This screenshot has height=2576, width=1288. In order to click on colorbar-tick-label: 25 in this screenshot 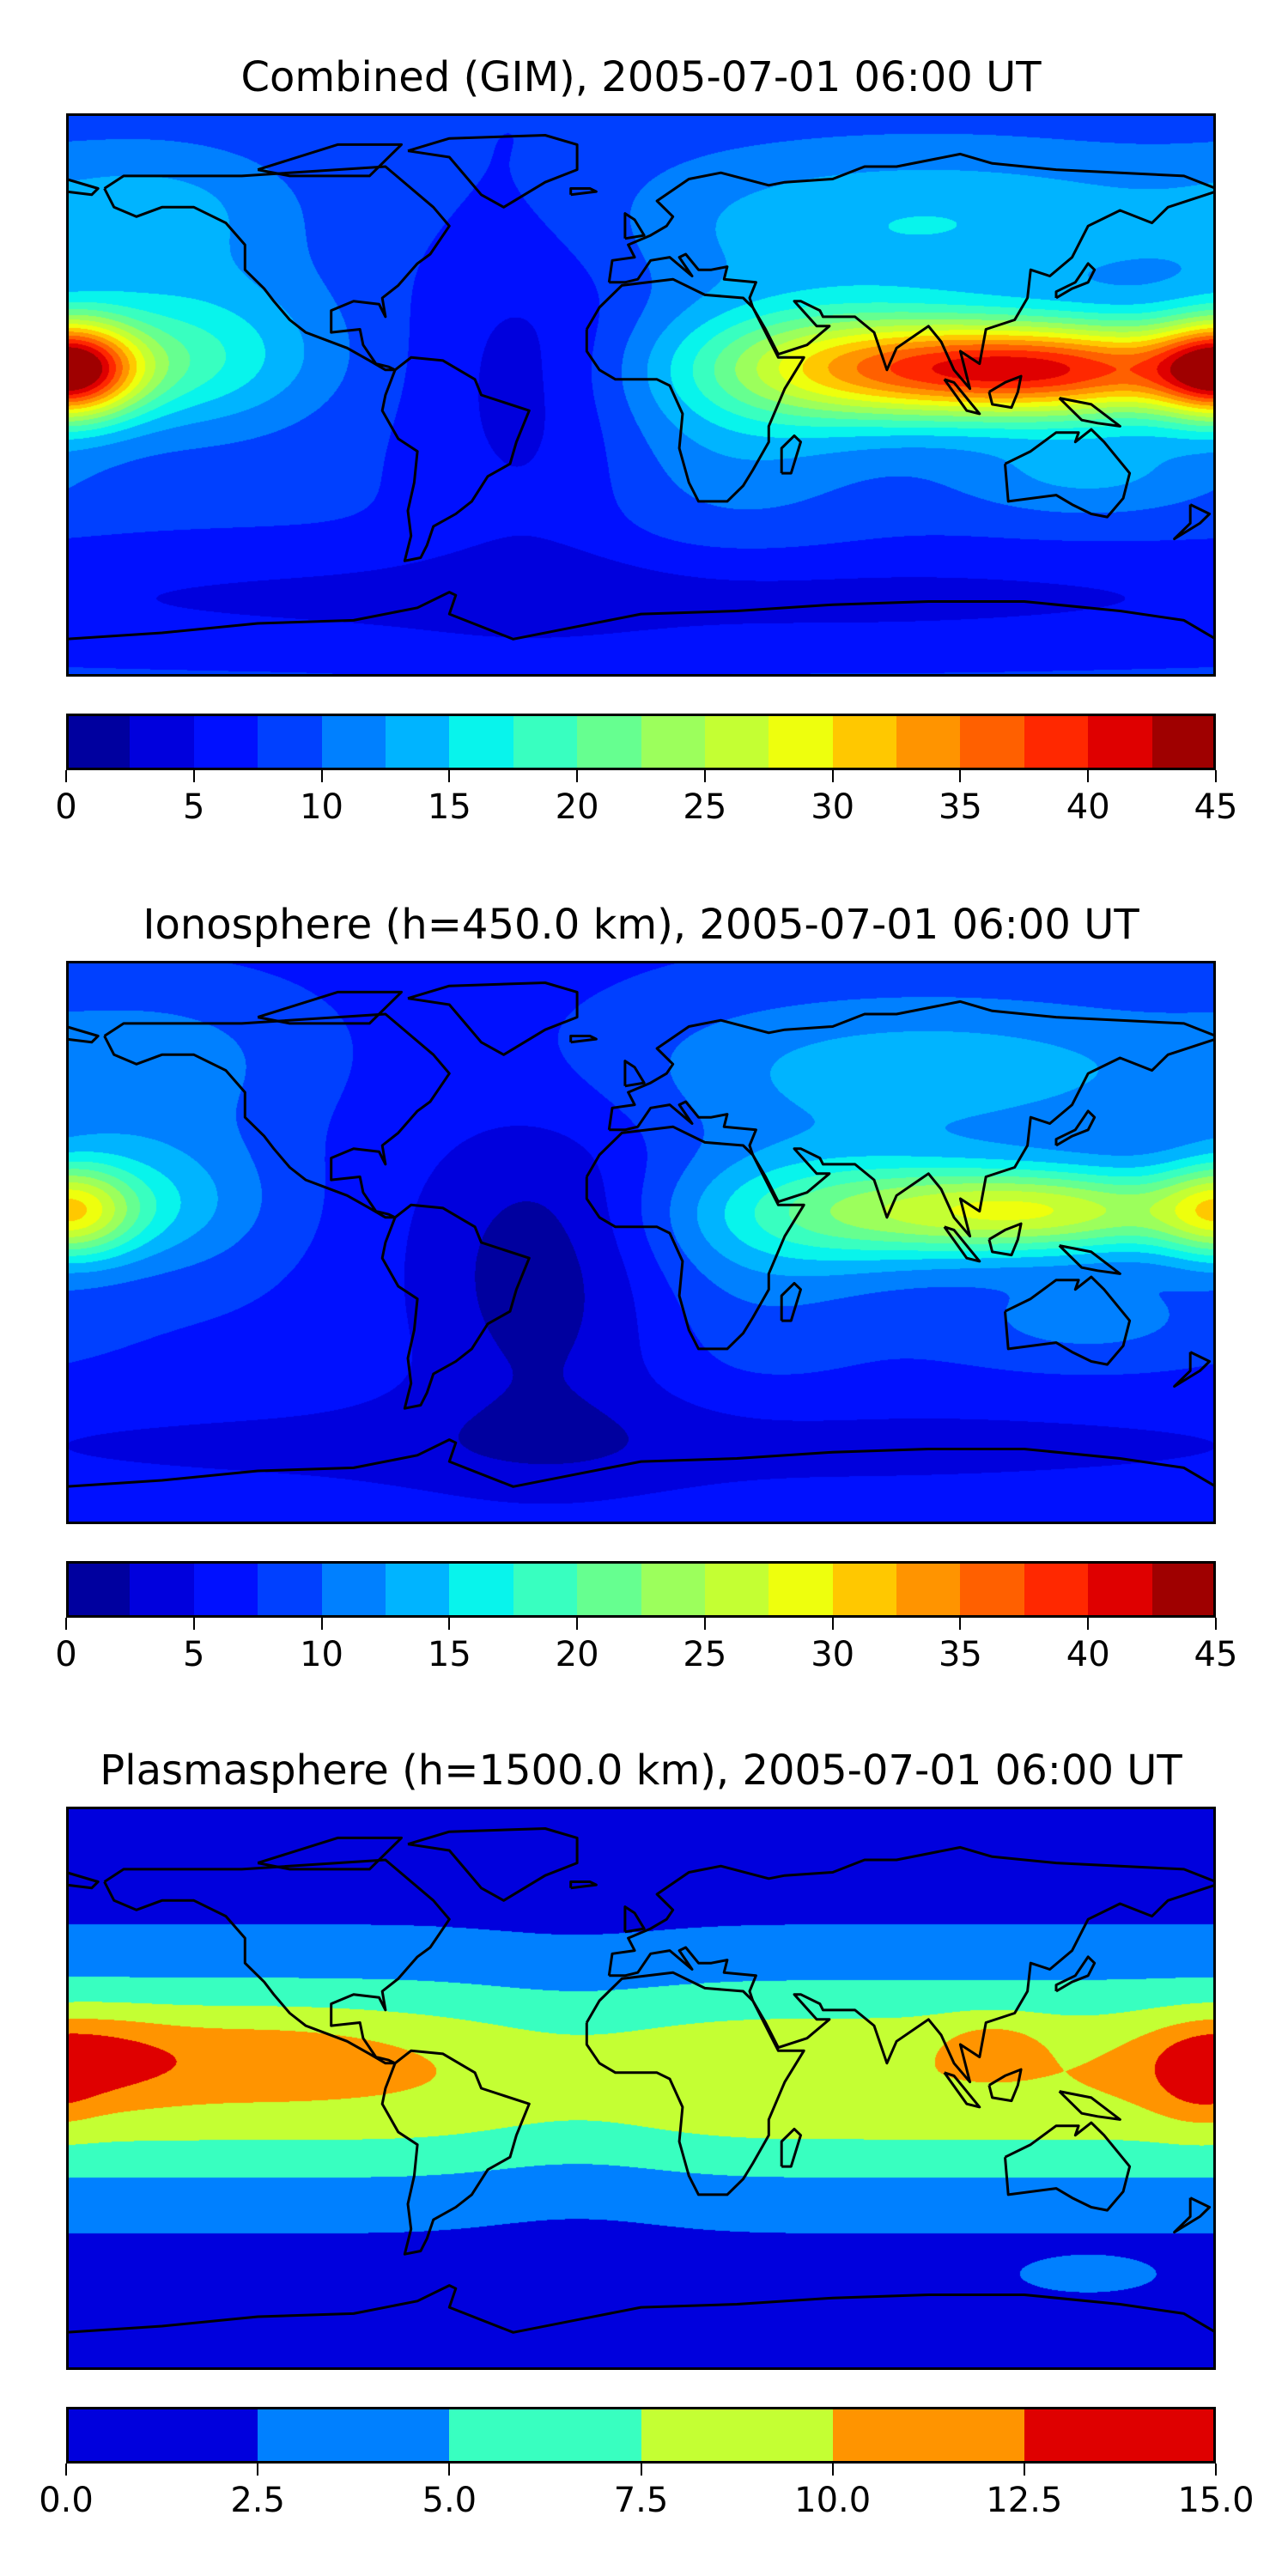, I will do `click(705, 1654)`.